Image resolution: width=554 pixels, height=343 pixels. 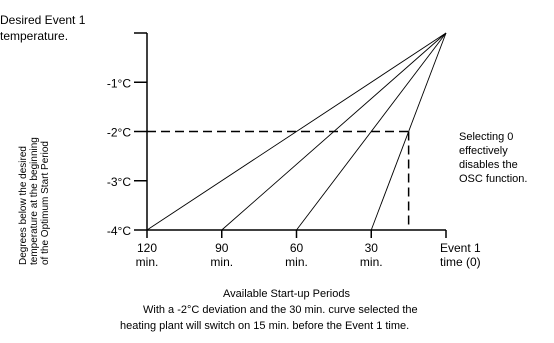 I want to click on desired-temp-label-line-2: temperature., so click(x=34, y=36).